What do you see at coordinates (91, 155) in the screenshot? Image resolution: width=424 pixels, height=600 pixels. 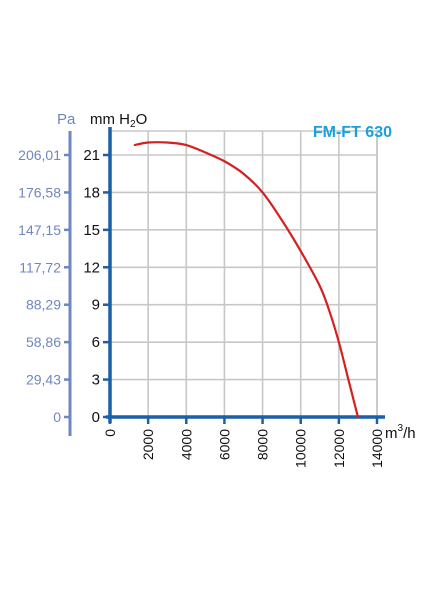 I see `y-tick-label: 21` at bounding box center [91, 155].